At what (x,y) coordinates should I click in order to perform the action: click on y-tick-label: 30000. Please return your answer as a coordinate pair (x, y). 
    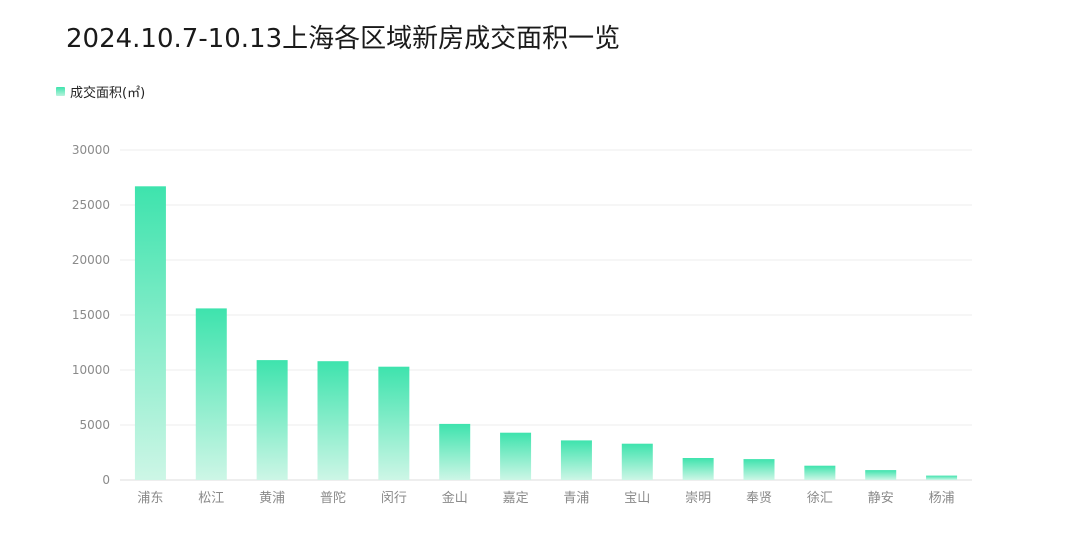
    Looking at the image, I should click on (91, 150).